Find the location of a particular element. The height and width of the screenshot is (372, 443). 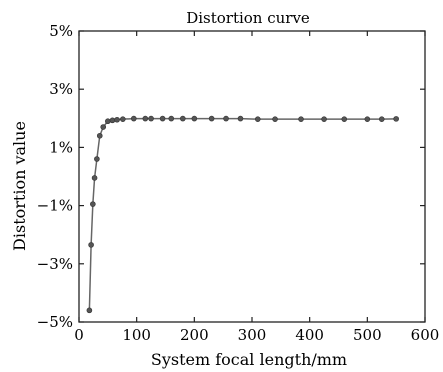

x-tick-label: 300 is located at coordinates (252, 335).